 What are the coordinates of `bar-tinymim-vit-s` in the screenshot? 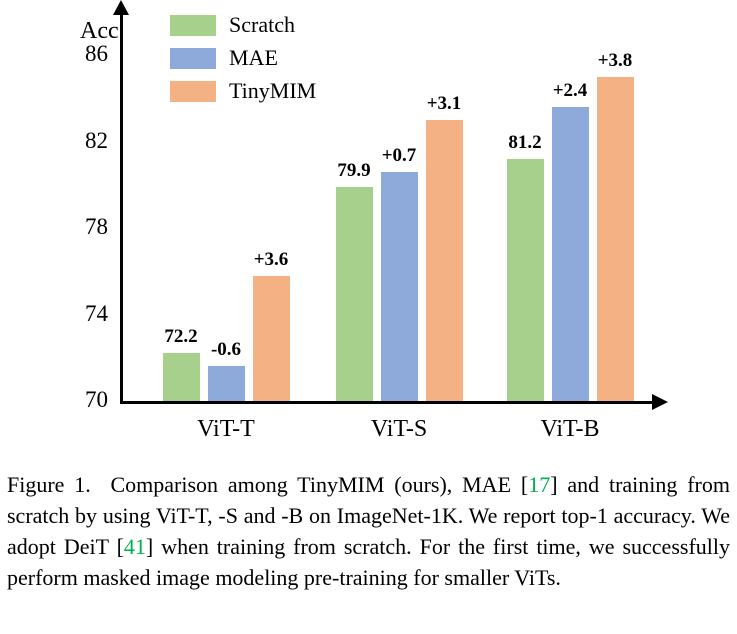 It's located at (444, 260).